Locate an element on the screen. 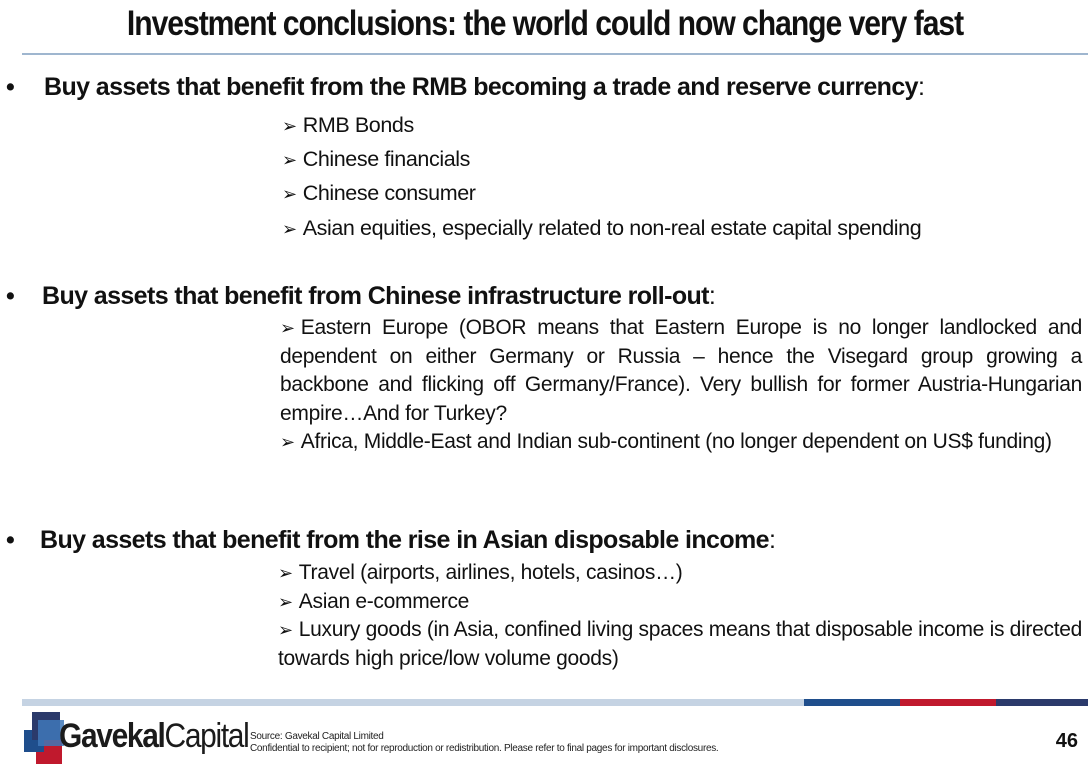 The image size is (1090, 767). footer-bar-light is located at coordinates (413, 702).